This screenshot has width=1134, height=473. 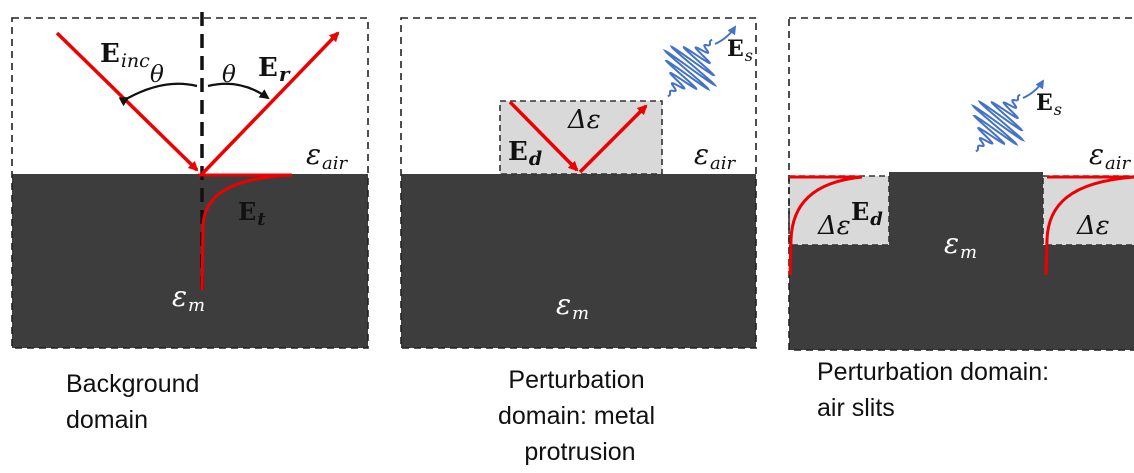 I want to click on angle-arc-left, so click(x=158, y=94).